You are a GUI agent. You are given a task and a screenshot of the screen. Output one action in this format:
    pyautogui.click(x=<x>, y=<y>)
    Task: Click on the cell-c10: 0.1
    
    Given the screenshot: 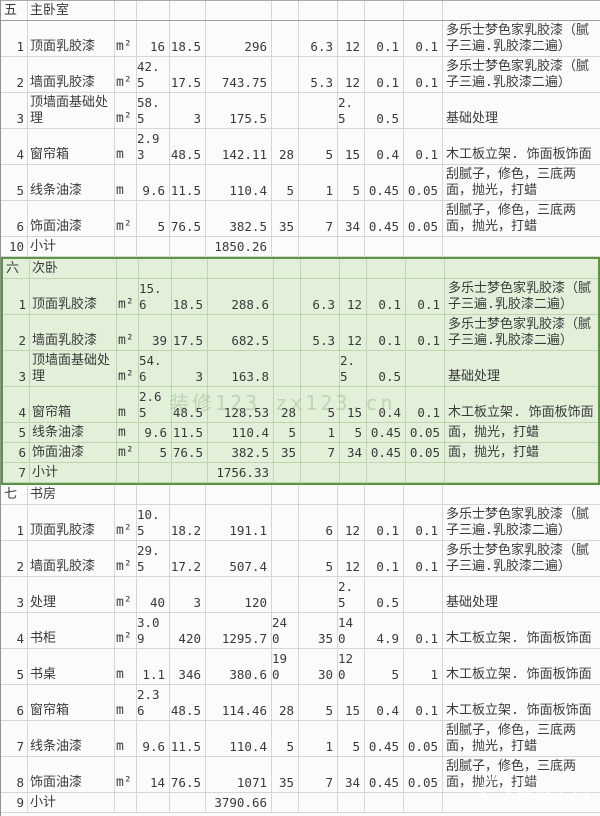 What is the action you would take?
    pyautogui.click(x=384, y=74)
    